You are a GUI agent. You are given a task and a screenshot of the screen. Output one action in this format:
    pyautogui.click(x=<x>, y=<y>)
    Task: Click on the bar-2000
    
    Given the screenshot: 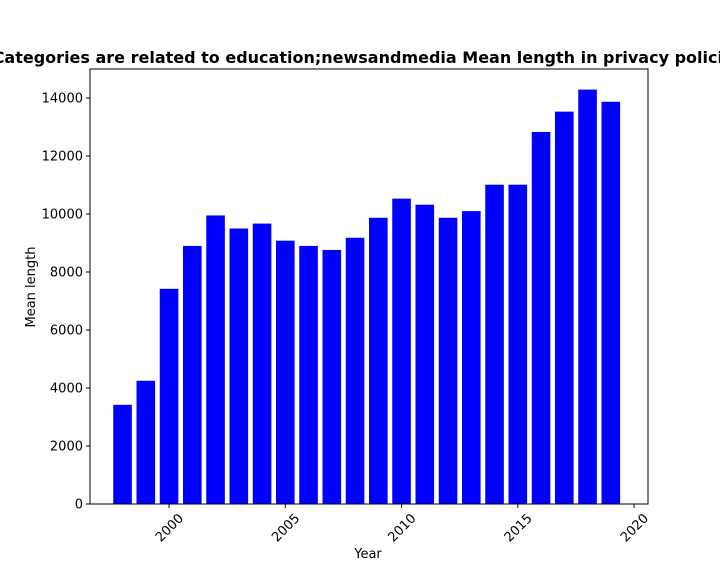 What is the action you would take?
    pyautogui.click(x=169, y=396)
    